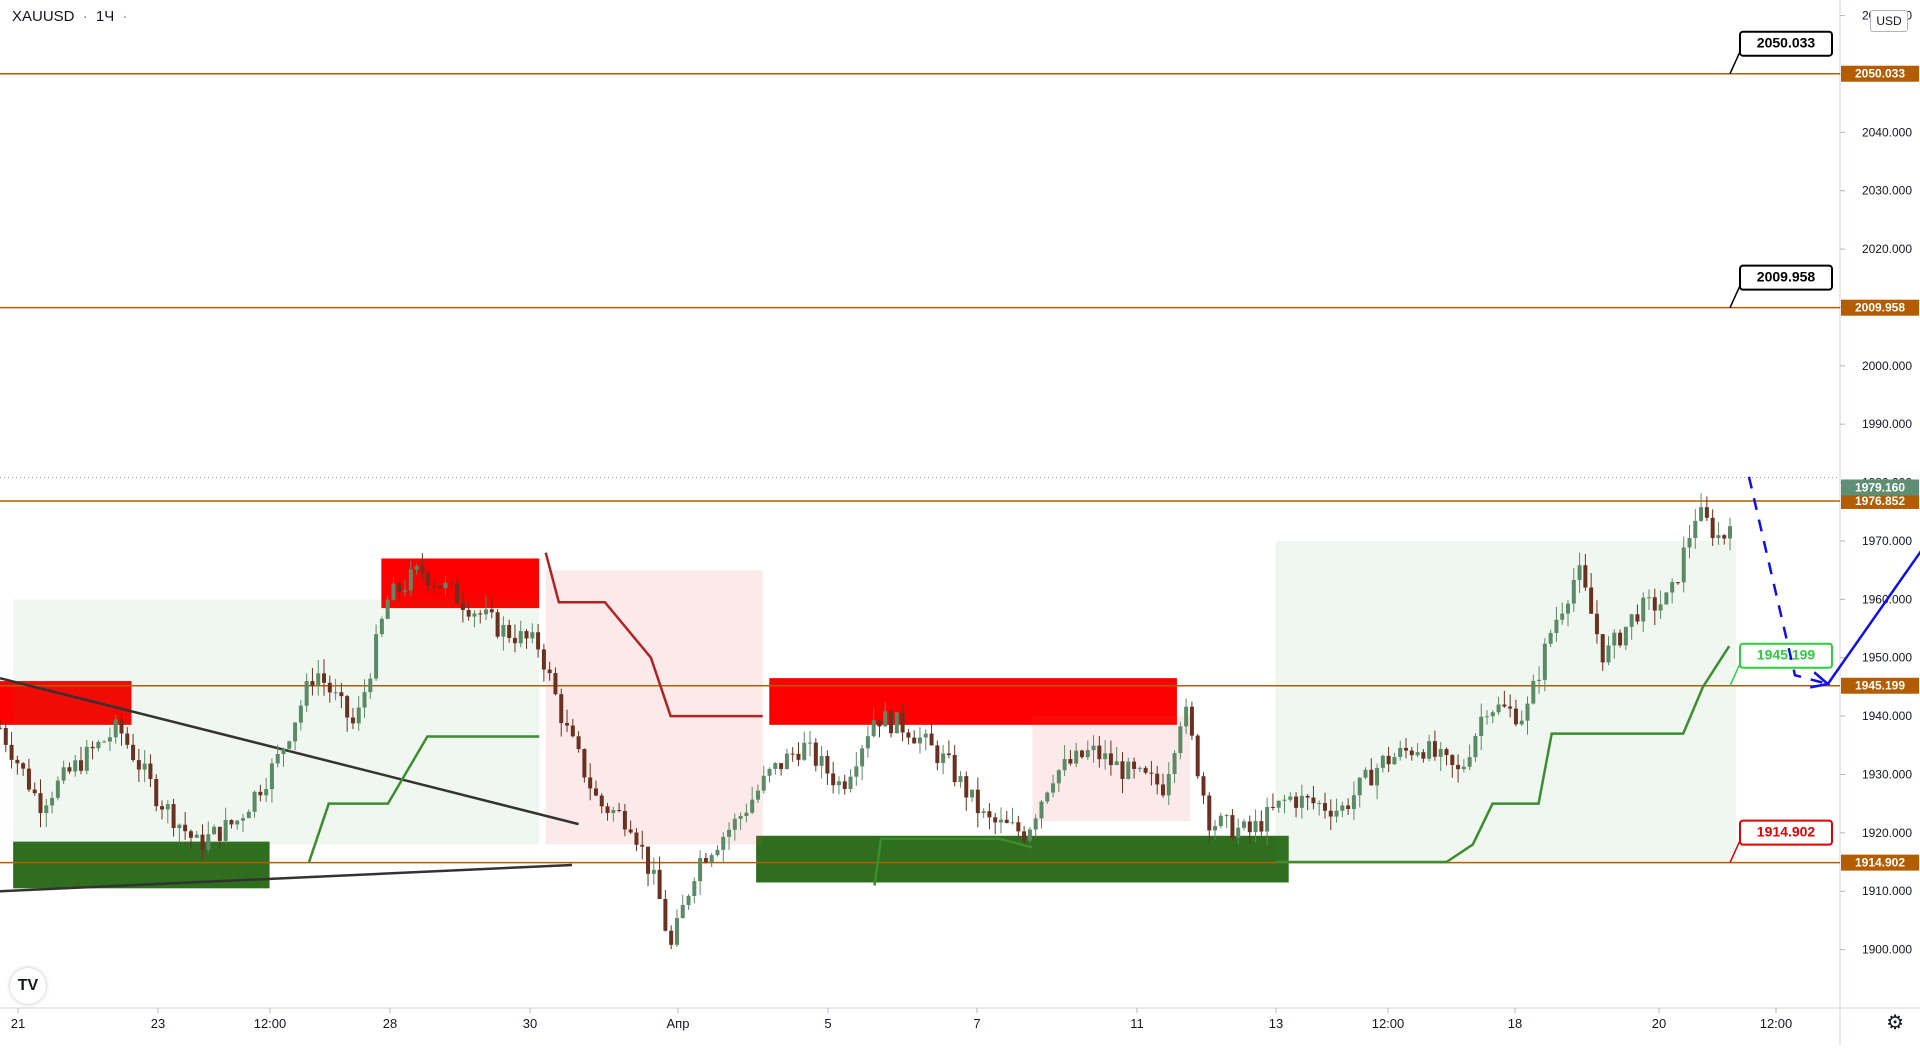  I want to click on level-callout-label: 2050.033, so click(1786, 43).